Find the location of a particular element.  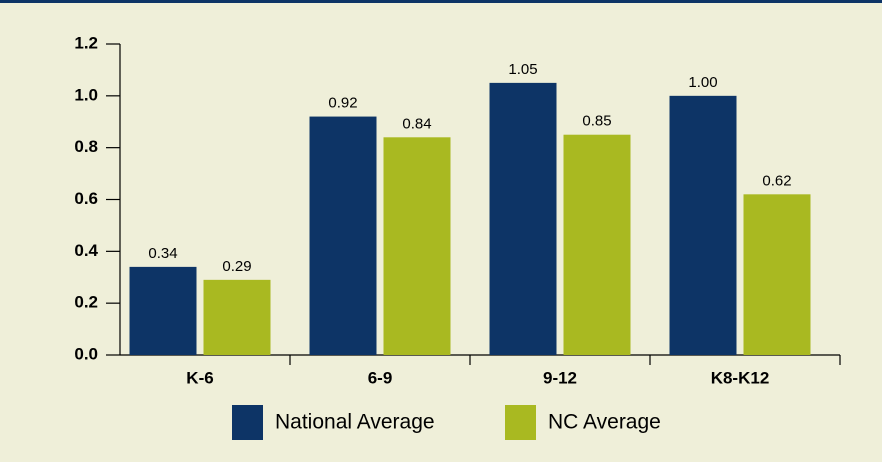

y-tick-label: 1.2 is located at coordinates (86, 42).